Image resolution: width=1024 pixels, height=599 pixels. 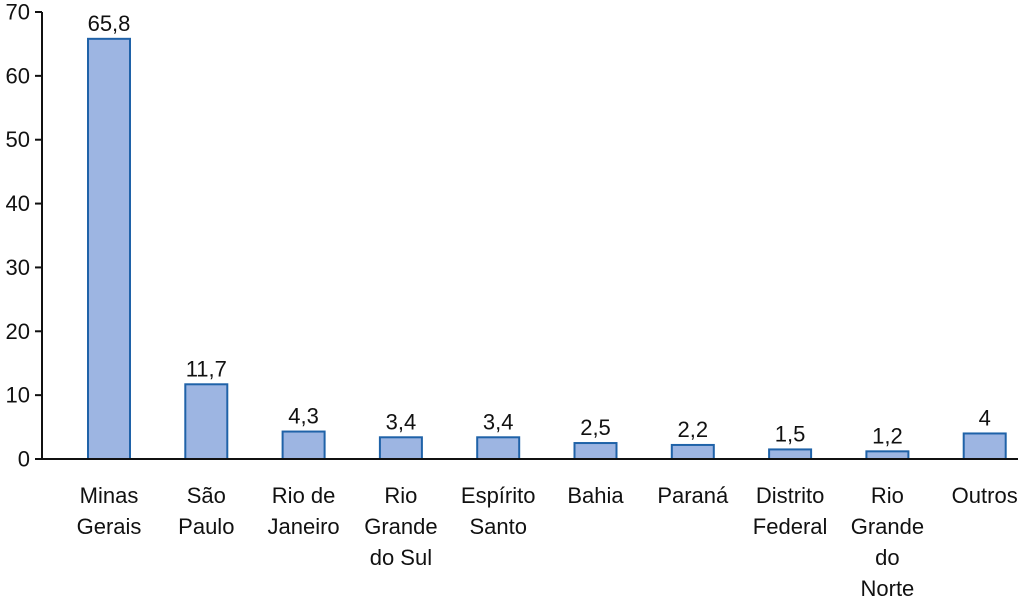 I want to click on category-label-line: Espírito, so click(x=498, y=495).